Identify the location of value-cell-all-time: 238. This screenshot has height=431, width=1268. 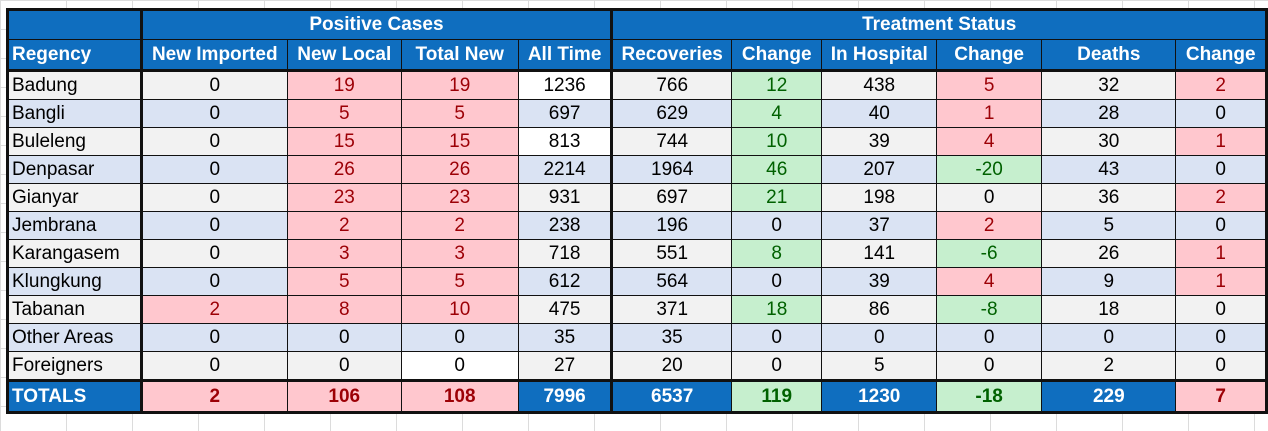
(565, 225).